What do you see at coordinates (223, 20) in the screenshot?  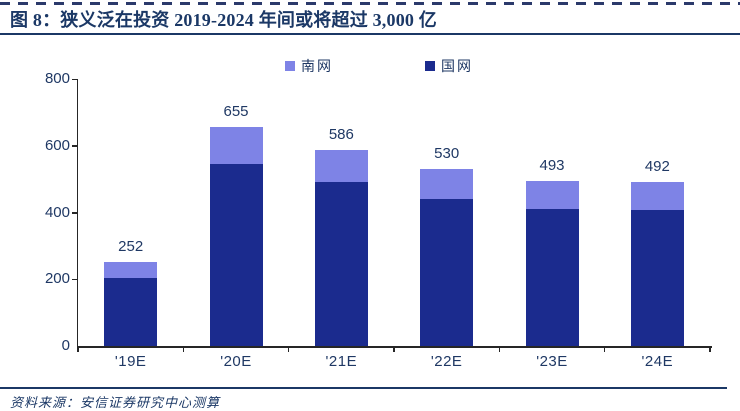 I see `figure-title: 图 8：狭义泛在投资 2019-2024 年间或将超过 3,000 亿` at bounding box center [223, 20].